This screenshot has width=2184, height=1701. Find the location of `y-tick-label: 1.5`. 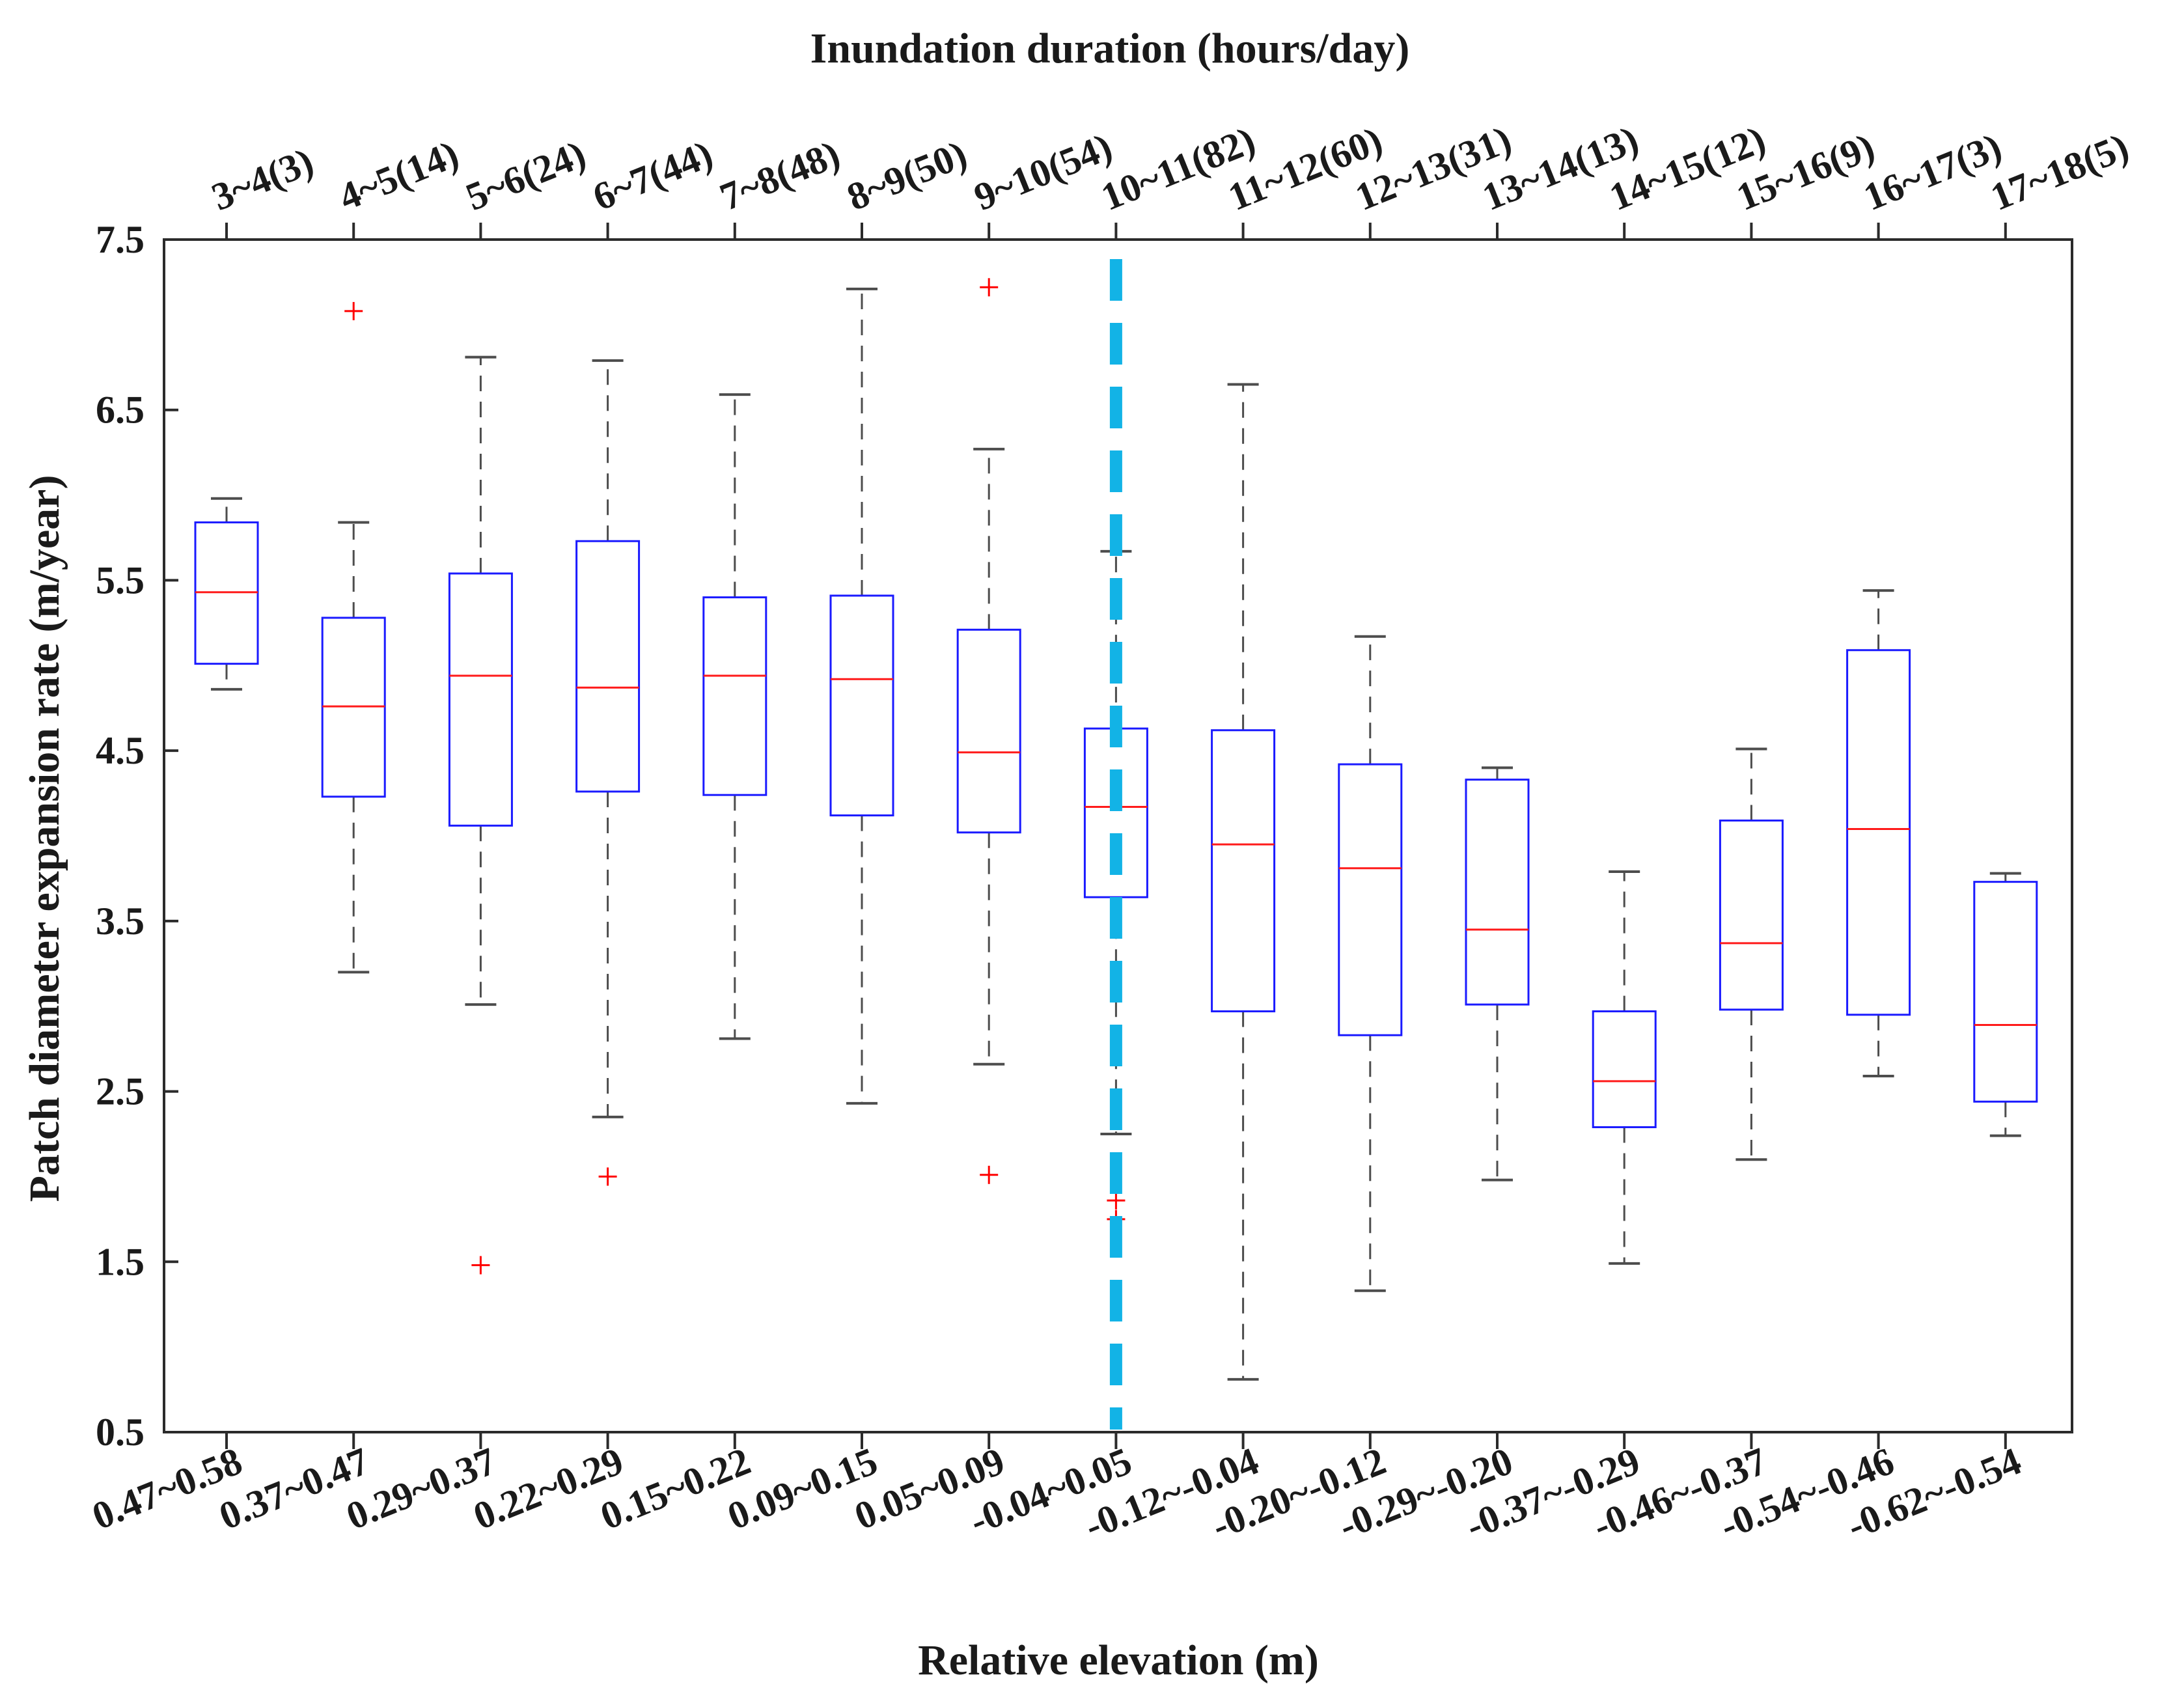

y-tick-label: 1.5 is located at coordinates (121, 1261).